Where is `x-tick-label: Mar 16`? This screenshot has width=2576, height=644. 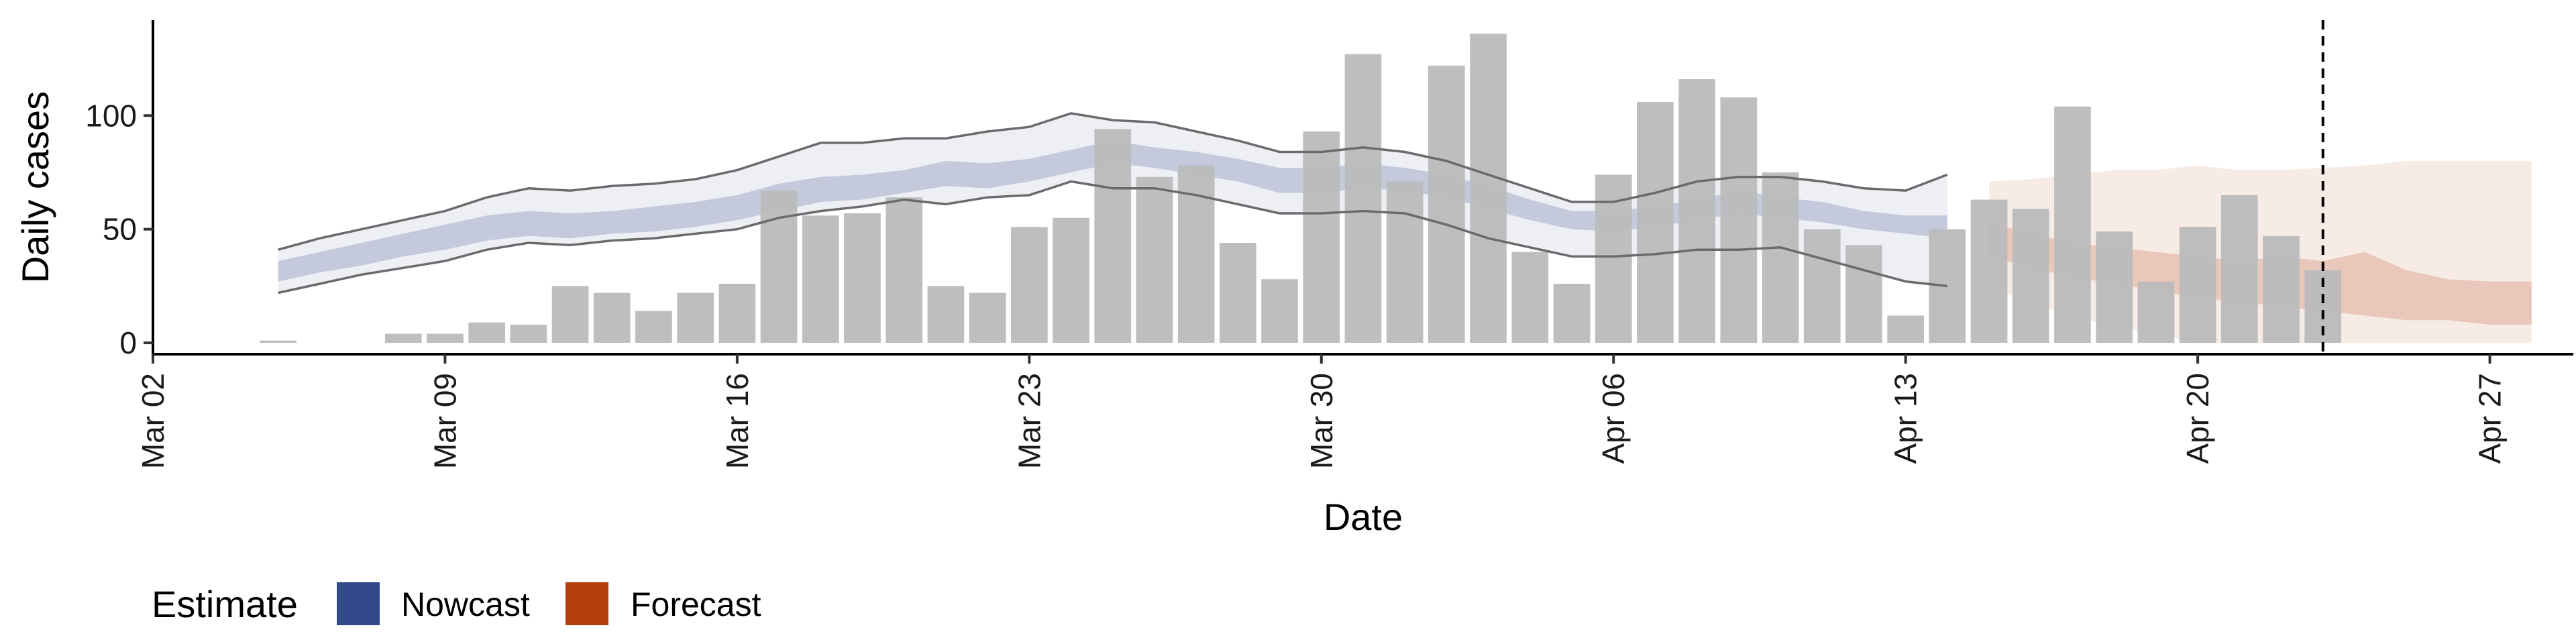 x-tick-label: Mar 16 is located at coordinates (737, 421).